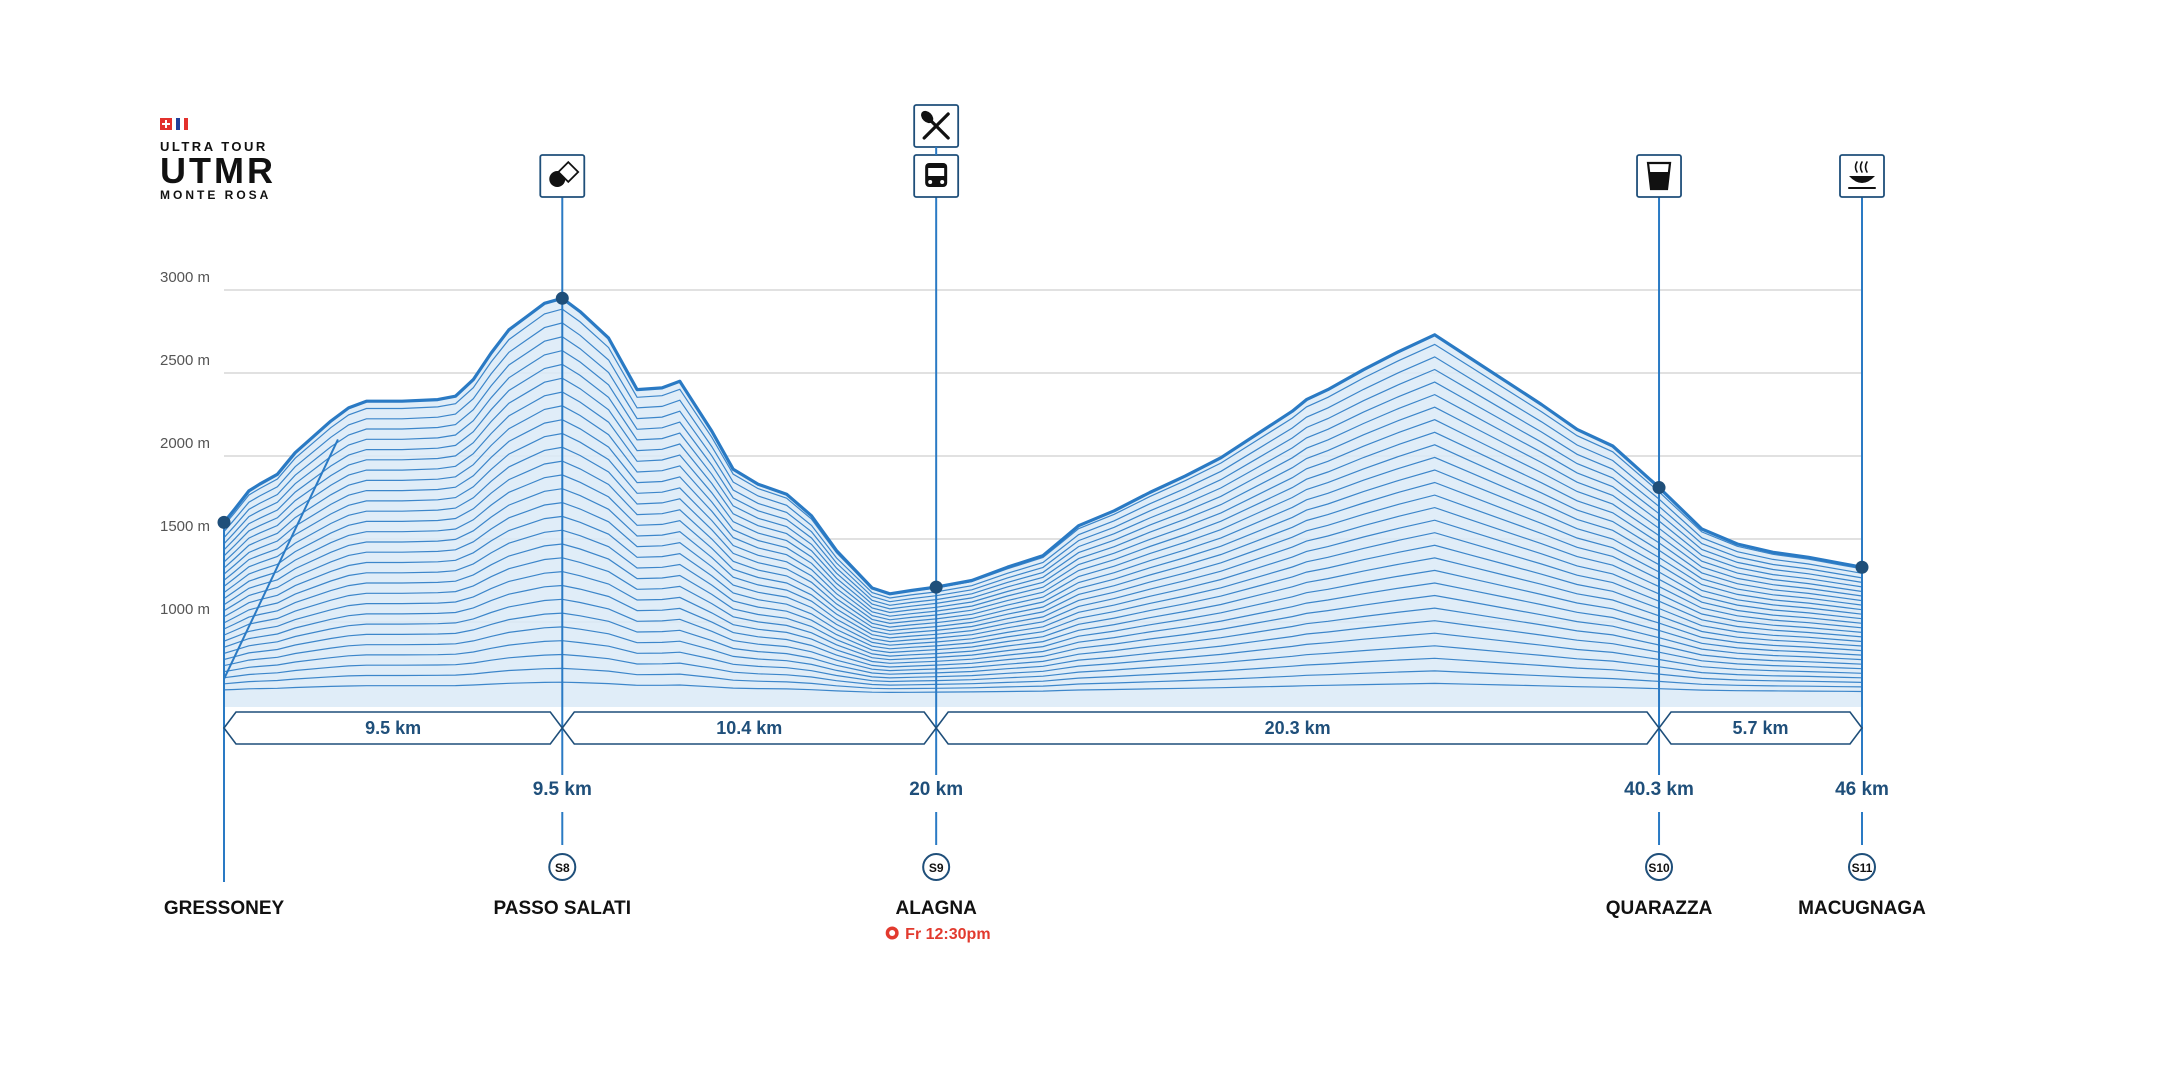 This screenshot has height=1080, width=2160. Describe the element at coordinates (1659, 180) in the screenshot. I see `drink-icon-liquid` at that location.